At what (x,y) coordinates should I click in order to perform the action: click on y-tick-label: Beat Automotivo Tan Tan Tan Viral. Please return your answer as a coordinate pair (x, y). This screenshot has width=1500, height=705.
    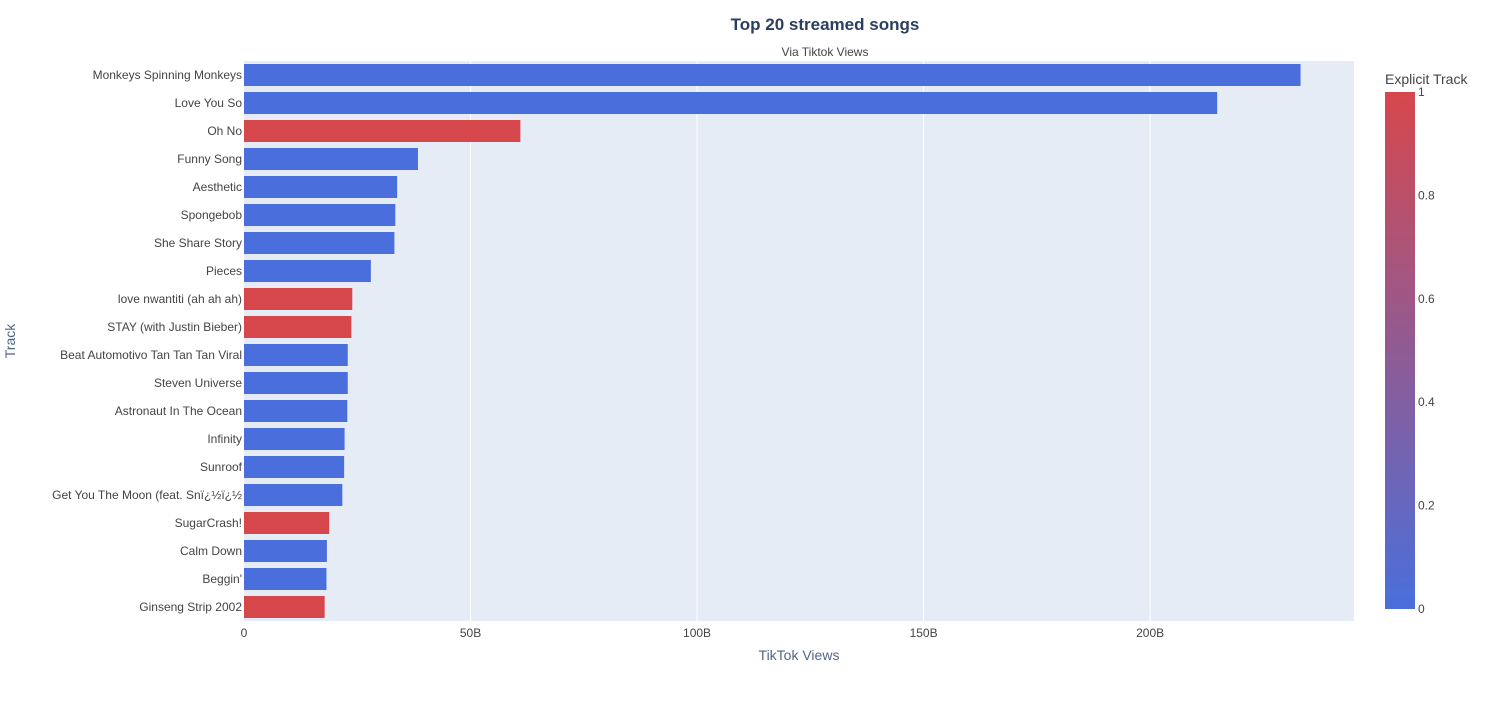
    Looking at the image, I should click on (151, 355).